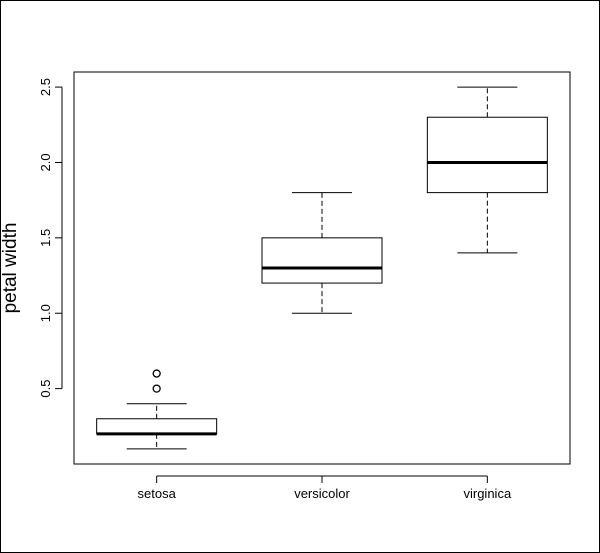 The width and height of the screenshot is (600, 553). Describe the element at coordinates (322, 493) in the screenshot. I see `x-tick-label: versicolor` at that location.